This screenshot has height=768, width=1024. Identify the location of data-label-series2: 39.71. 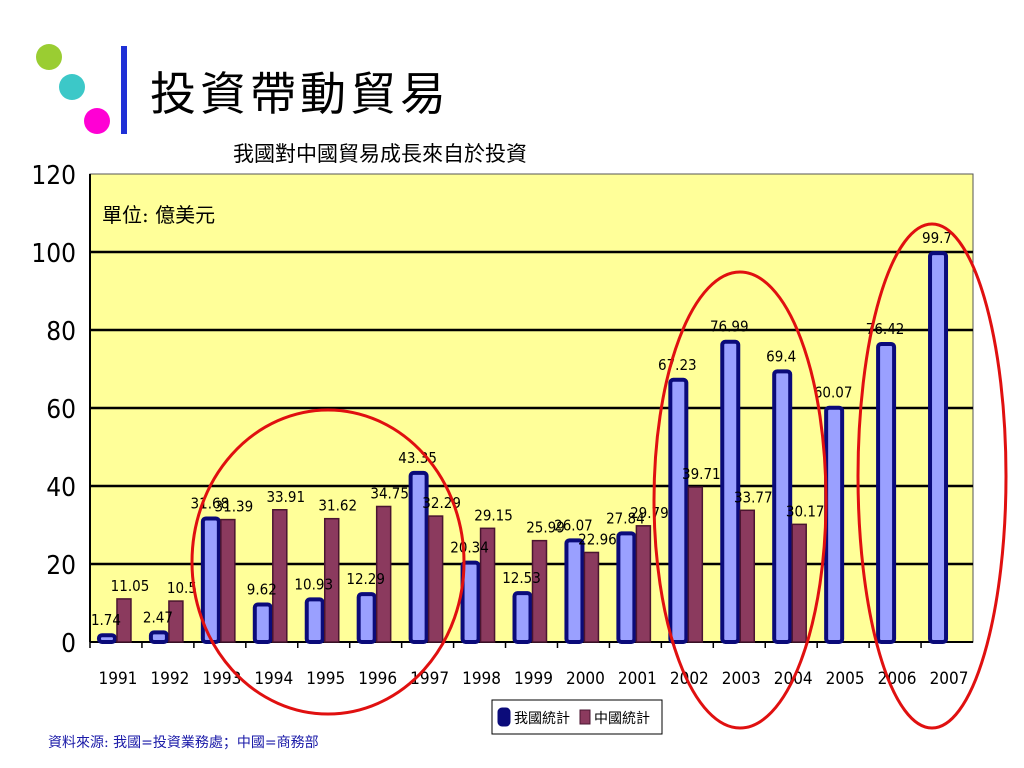
(701, 474).